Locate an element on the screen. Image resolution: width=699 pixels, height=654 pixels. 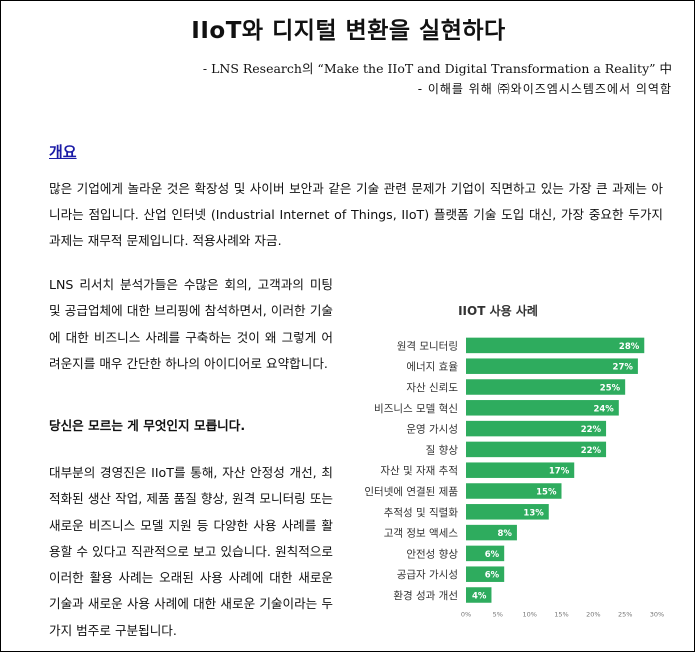
category-label: 추적성 및 직렬화 is located at coordinates (421, 512).